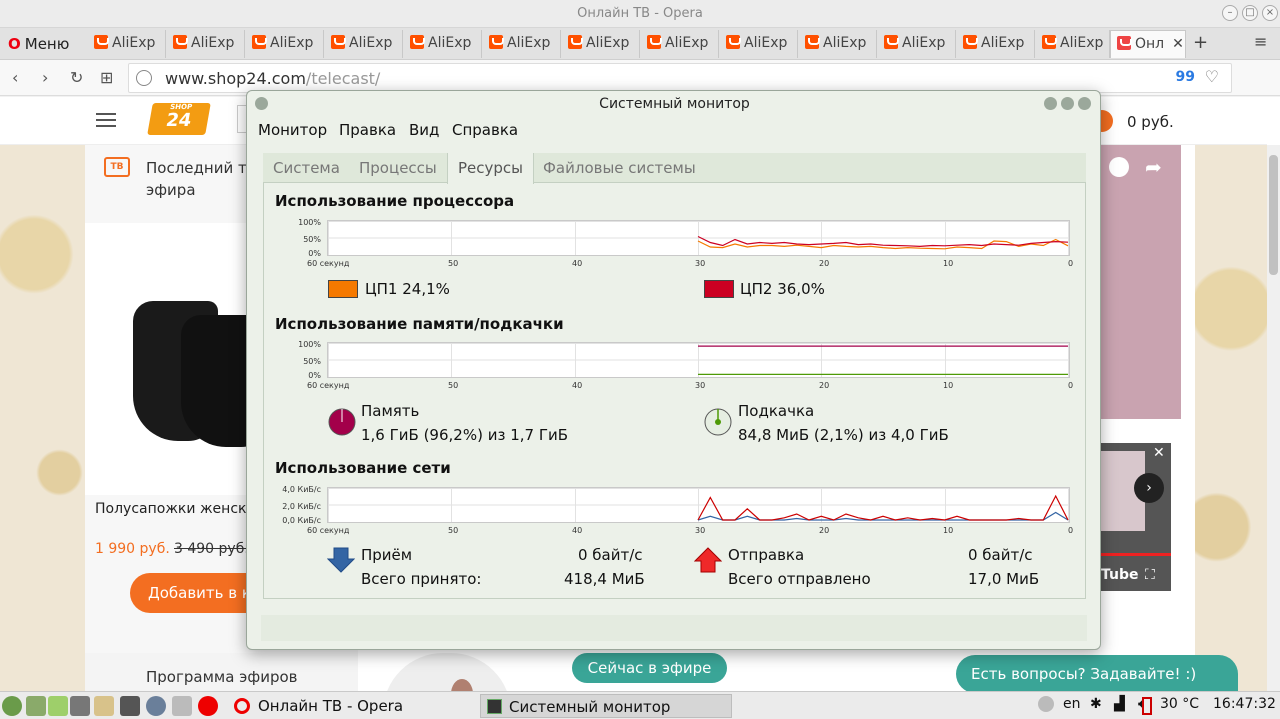 This screenshot has width=1280, height=719. Describe the element at coordinates (782, 289) in the screenshot. I see `cpu2-label: ЦП2 36,0%` at that location.